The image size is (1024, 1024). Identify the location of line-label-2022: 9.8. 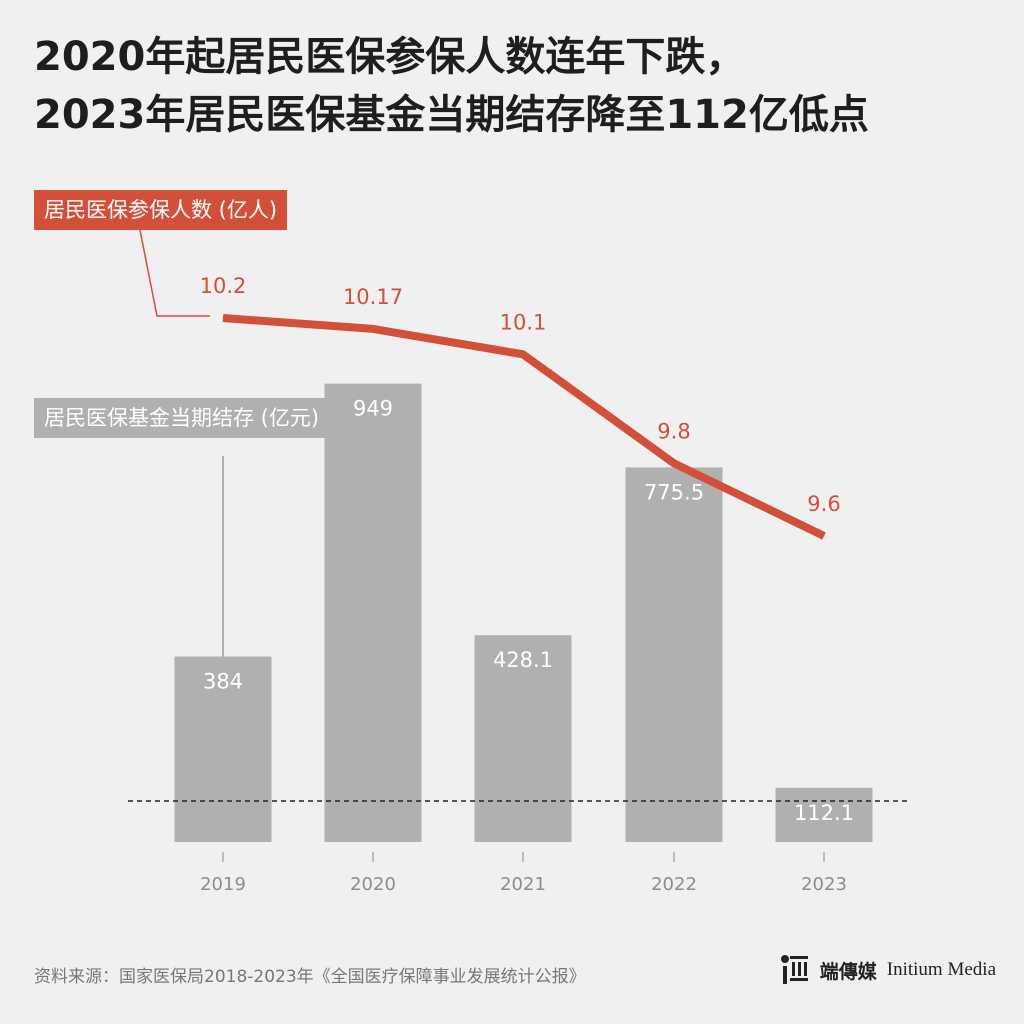
(673, 431).